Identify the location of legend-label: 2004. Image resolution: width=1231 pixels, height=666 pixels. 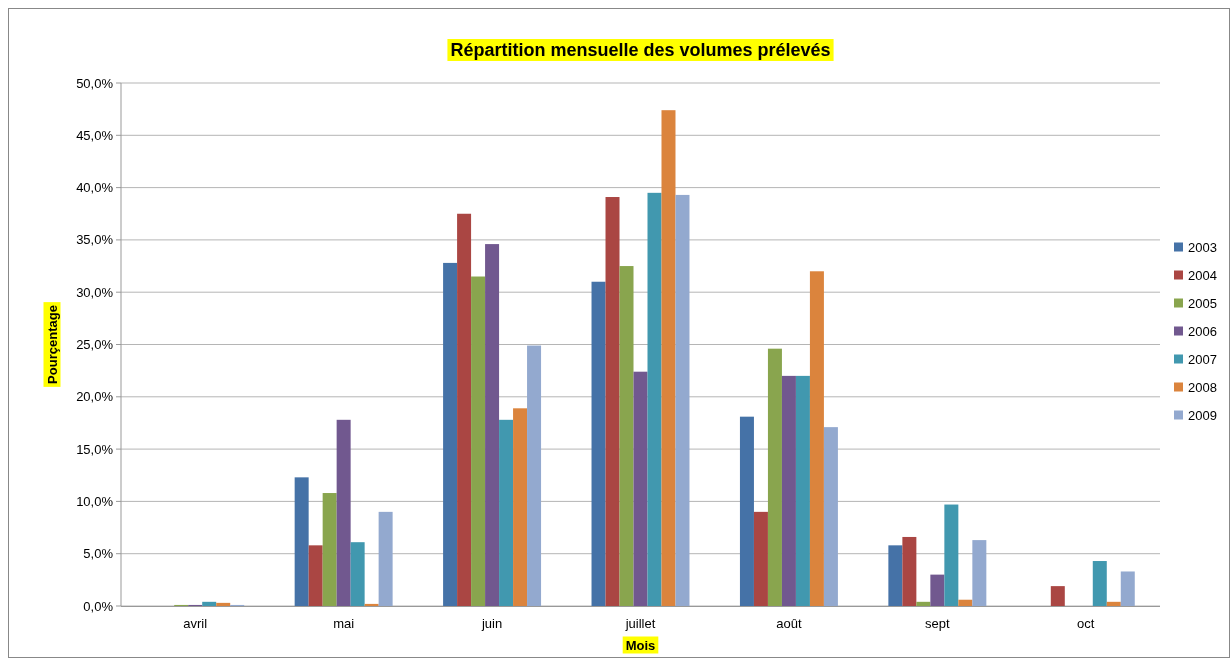
(1202, 275).